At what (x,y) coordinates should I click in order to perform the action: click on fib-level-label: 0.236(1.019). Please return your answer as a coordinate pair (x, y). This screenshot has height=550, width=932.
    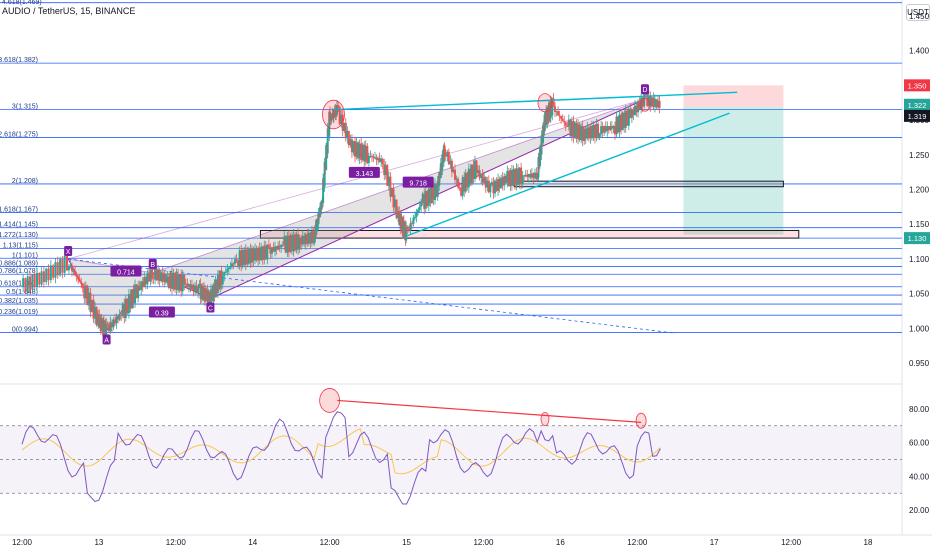
    Looking at the image, I should click on (19, 312).